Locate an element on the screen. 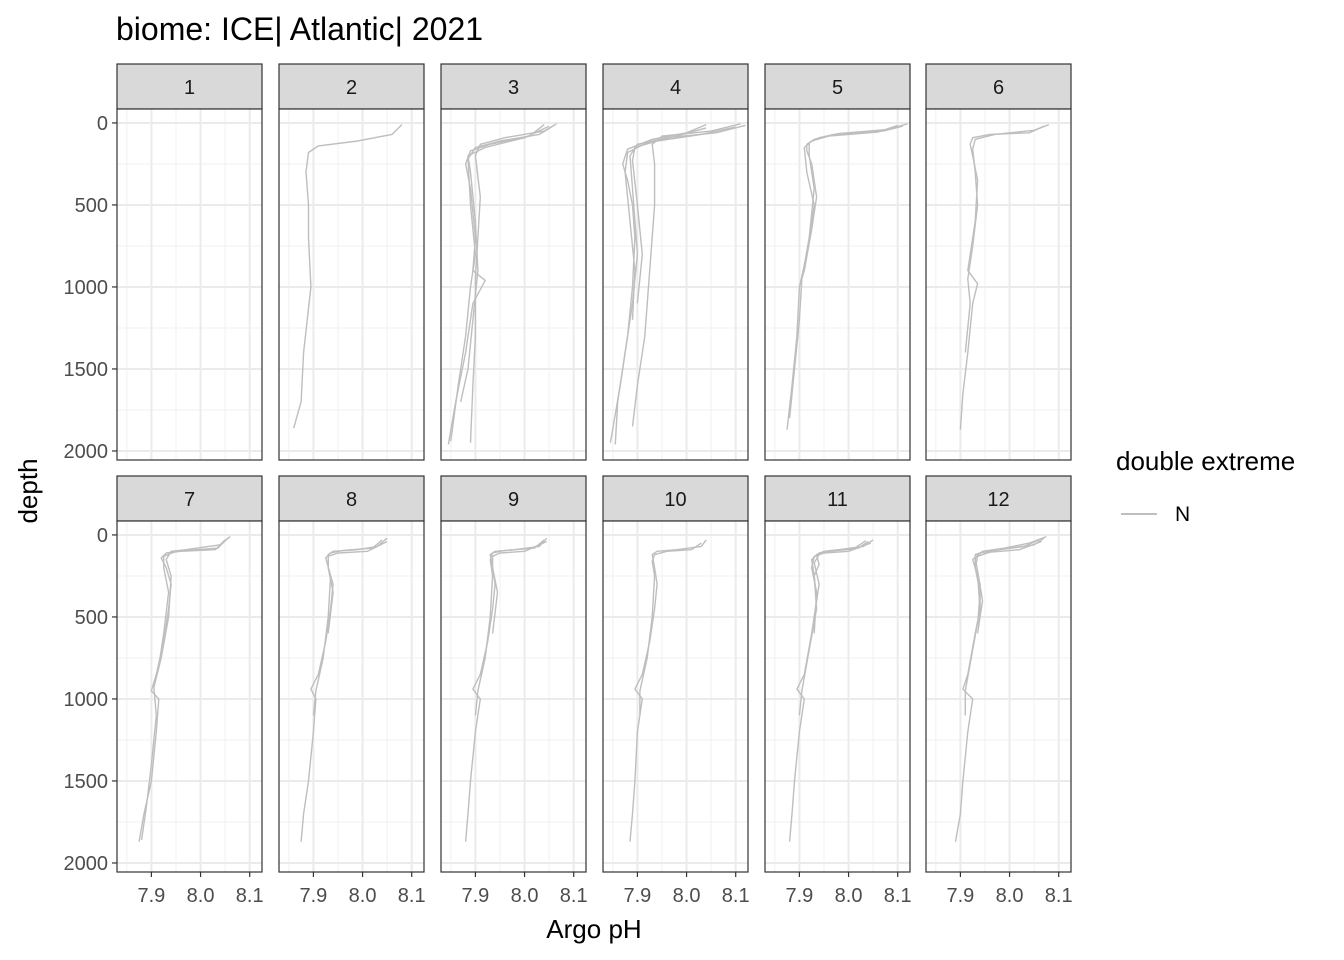 This screenshot has width=1344, height=960. facet-strip-label: 4 is located at coordinates (675, 88).